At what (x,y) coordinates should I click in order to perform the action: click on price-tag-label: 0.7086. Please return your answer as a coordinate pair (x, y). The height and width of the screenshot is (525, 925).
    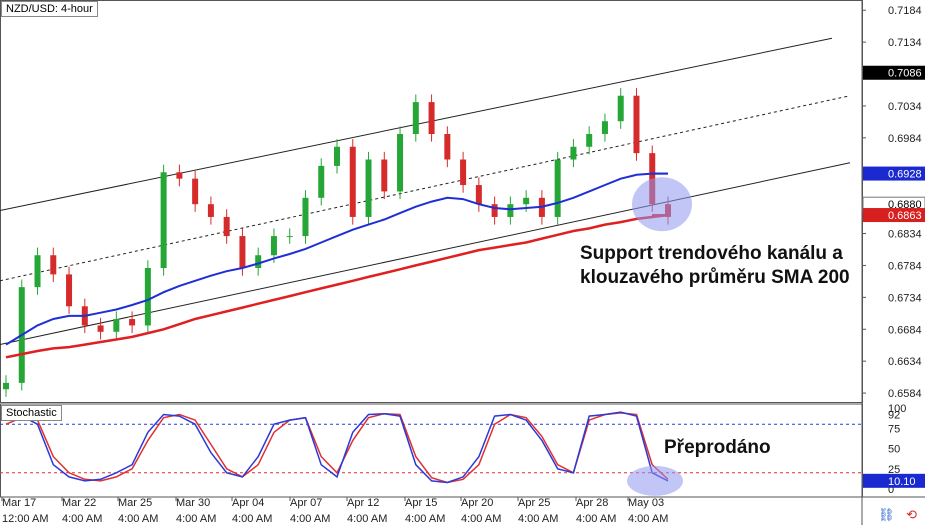
    Looking at the image, I should click on (905, 74).